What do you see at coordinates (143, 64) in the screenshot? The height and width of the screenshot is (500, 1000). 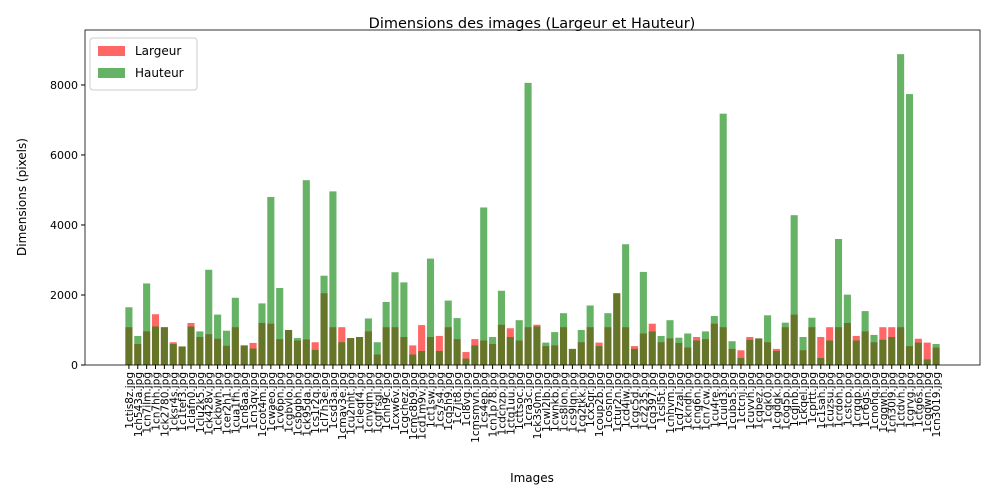 I see `legend: Largeur Hauteur` at bounding box center [143, 64].